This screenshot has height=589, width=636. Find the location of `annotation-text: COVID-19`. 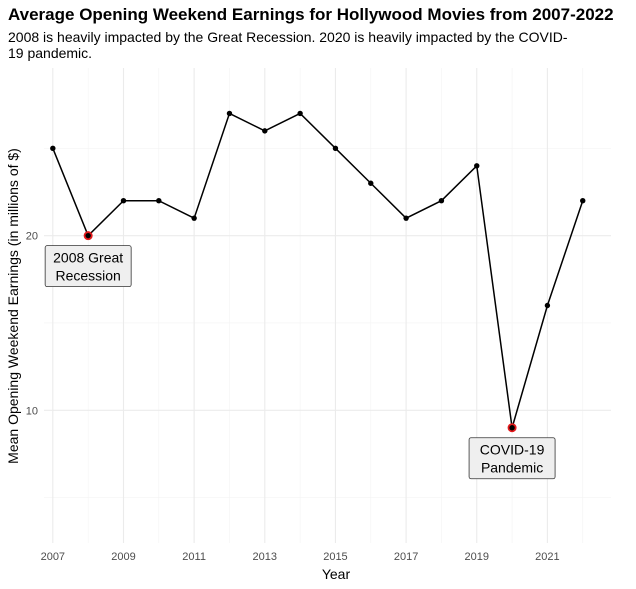

annotation-text: COVID-19 is located at coordinates (512, 450).